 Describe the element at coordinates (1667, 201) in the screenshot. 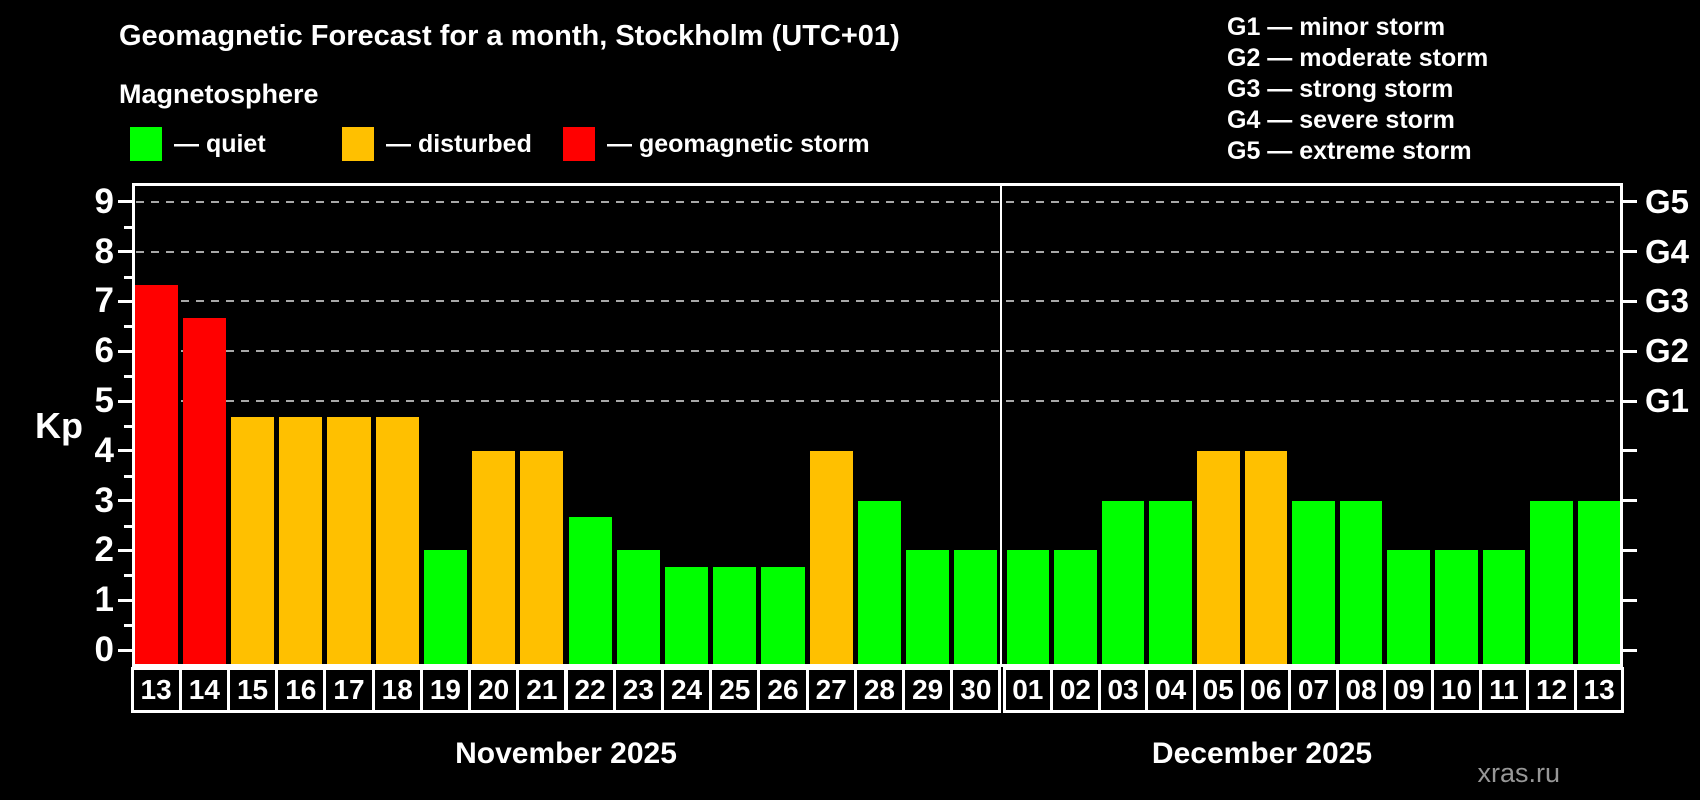

I see `g-axis-label-g5: G5` at that location.